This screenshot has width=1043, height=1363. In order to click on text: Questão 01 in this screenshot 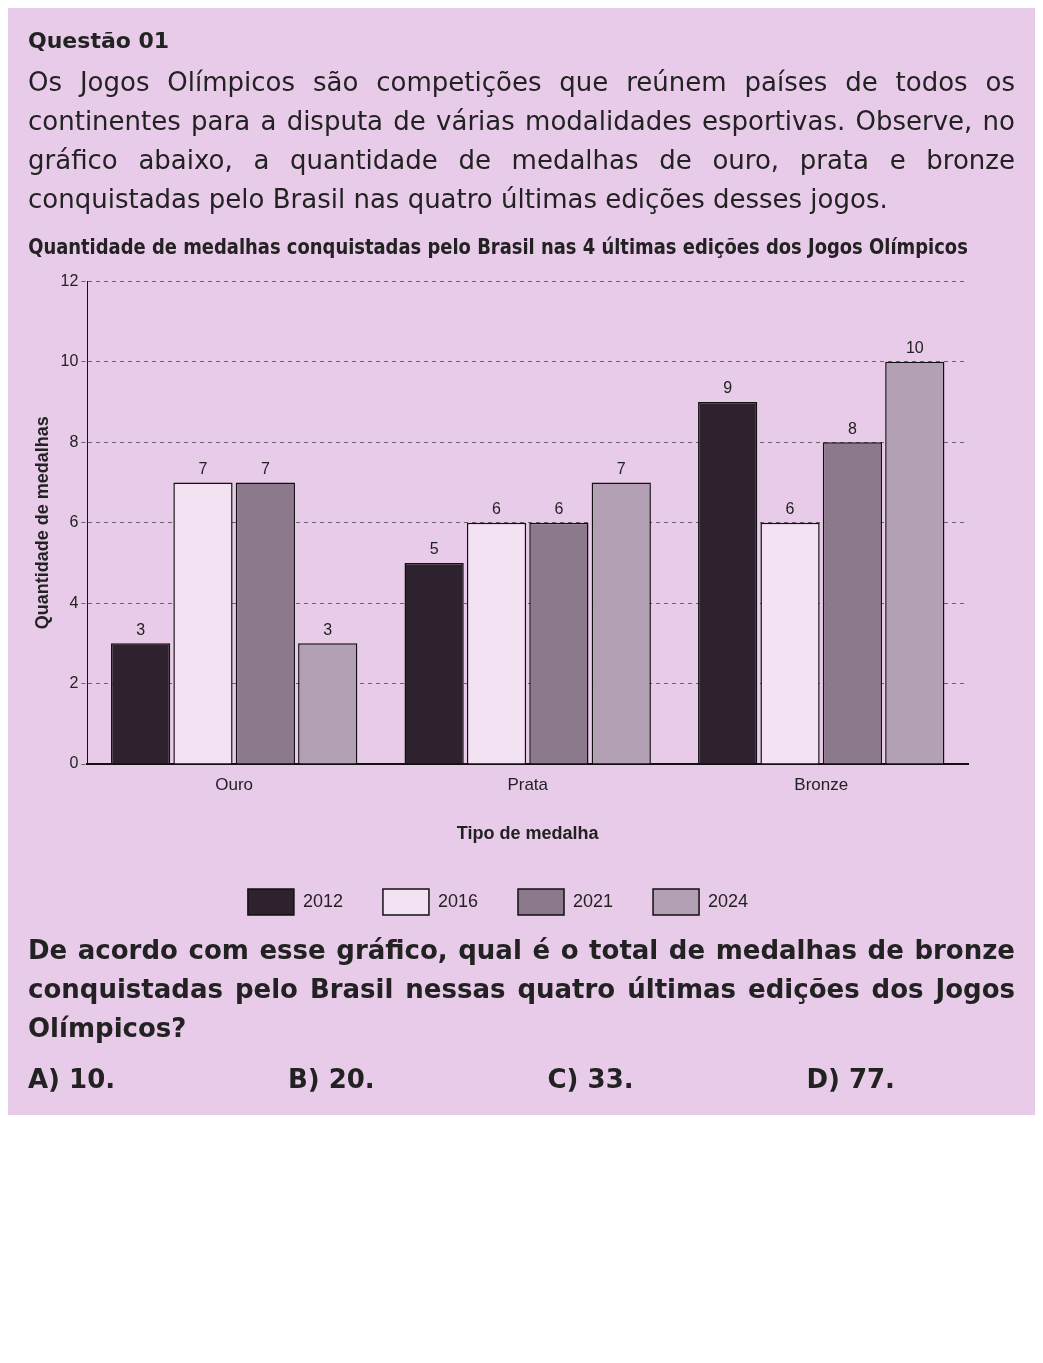, I will do `click(99, 41)`.